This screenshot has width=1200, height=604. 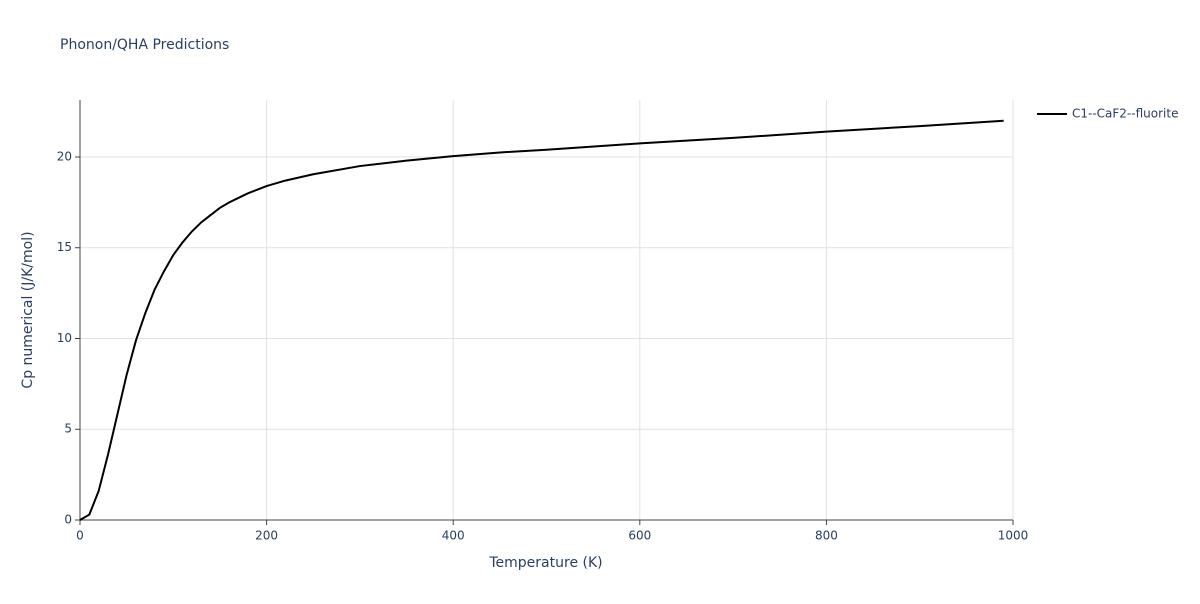 I want to click on legend-label: C1--CaF2--fluorite, so click(x=1125, y=114).